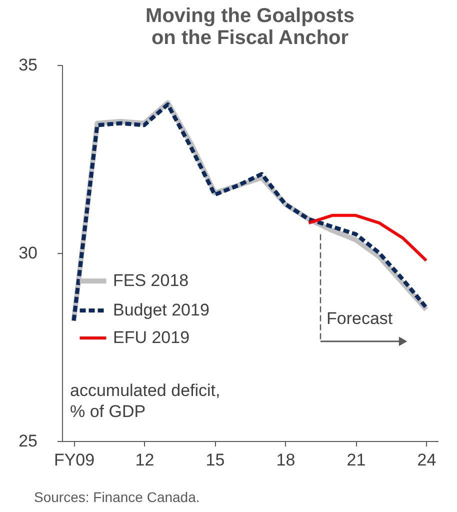 This screenshot has width=457, height=512. What do you see at coordinates (145, 401) in the screenshot?
I see `y-axis-title: accumulated deficit, % of GDP` at bounding box center [145, 401].